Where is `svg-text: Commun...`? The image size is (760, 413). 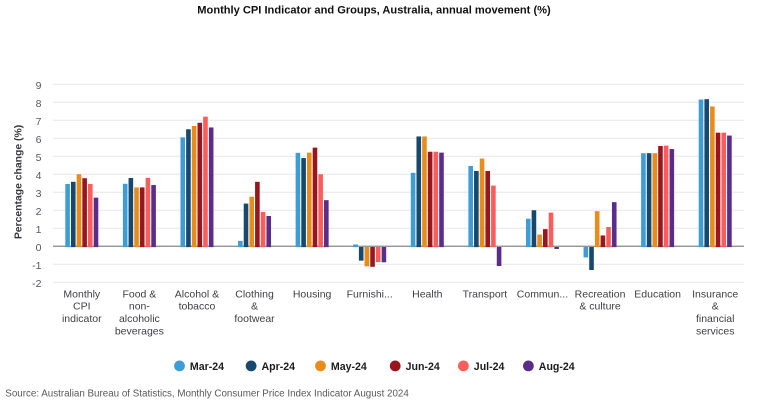 svg-text: Commun... is located at coordinates (542, 294).